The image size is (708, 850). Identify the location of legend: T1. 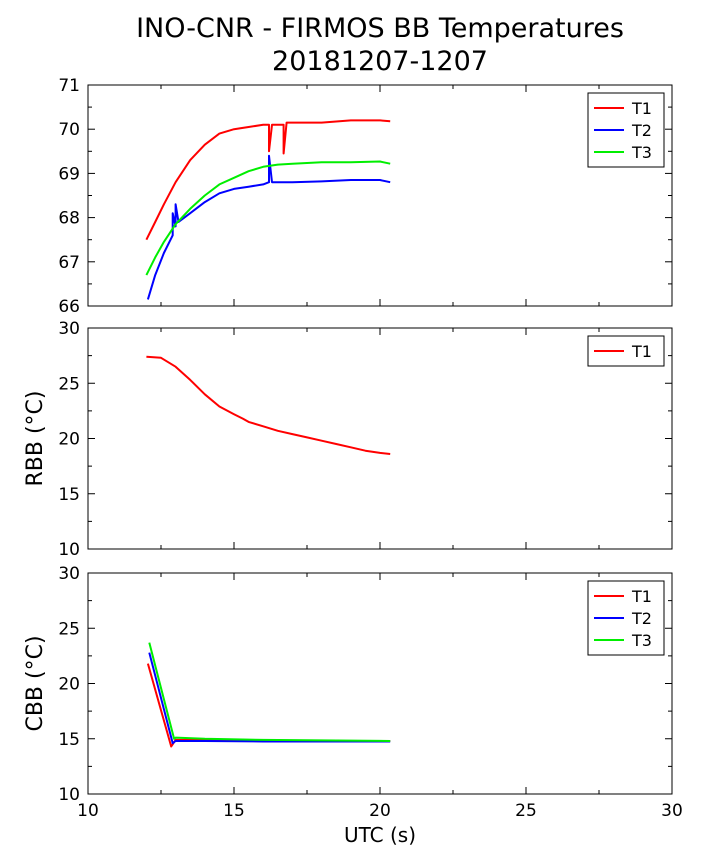
(626, 351).